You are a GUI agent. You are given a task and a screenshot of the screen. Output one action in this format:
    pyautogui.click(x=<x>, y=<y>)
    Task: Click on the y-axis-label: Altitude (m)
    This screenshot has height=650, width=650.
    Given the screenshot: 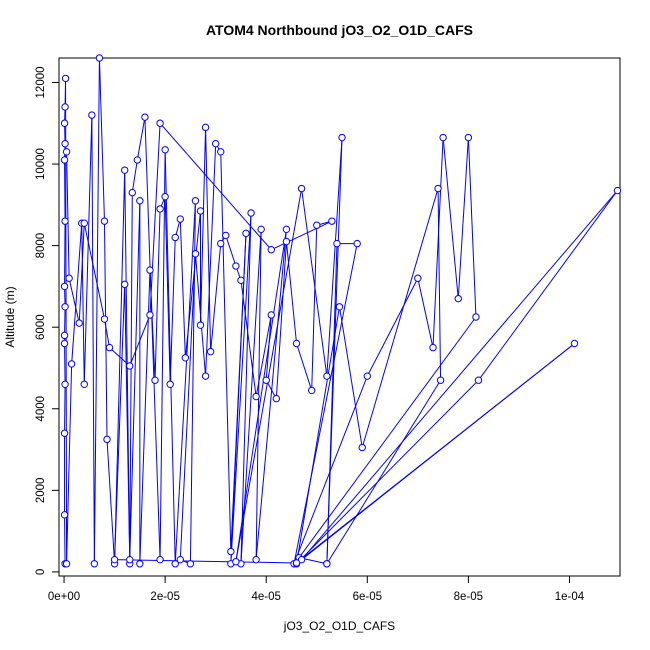 What is the action you would take?
    pyautogui.click(x=10, y=316)
    